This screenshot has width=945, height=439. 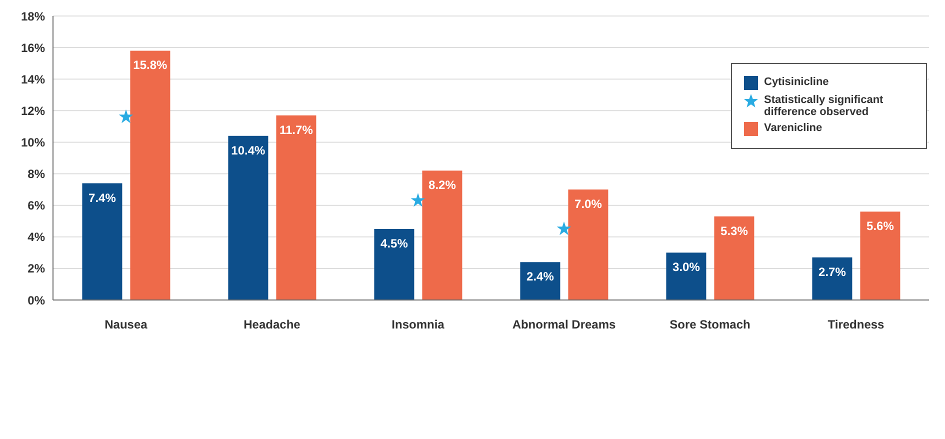 What do you see at coordinates (540, 277) in the screenshot?
I see `data-label: 2.4%` at bounding box center [540, 277].